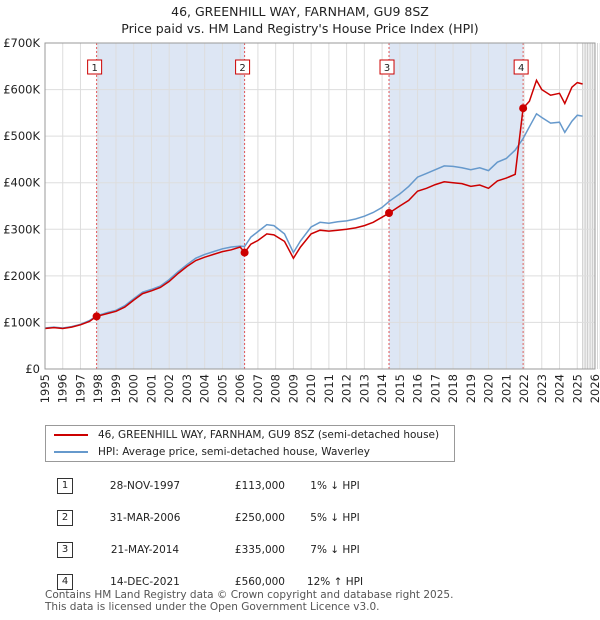 This screenshot has width=600, height=620. What do you see at coordinates (335, 582) in the screenshot?
I see `sale-hpi-diff: 12% ↑ HPI` at bounding box center [335, 582].